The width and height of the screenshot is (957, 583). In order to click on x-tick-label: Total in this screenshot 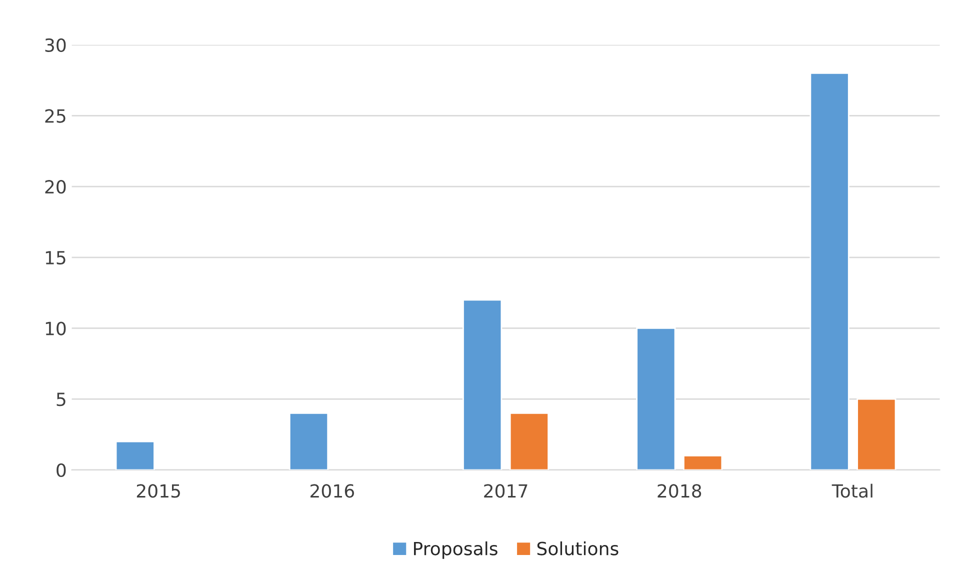, I will do `click(852, 491)`.